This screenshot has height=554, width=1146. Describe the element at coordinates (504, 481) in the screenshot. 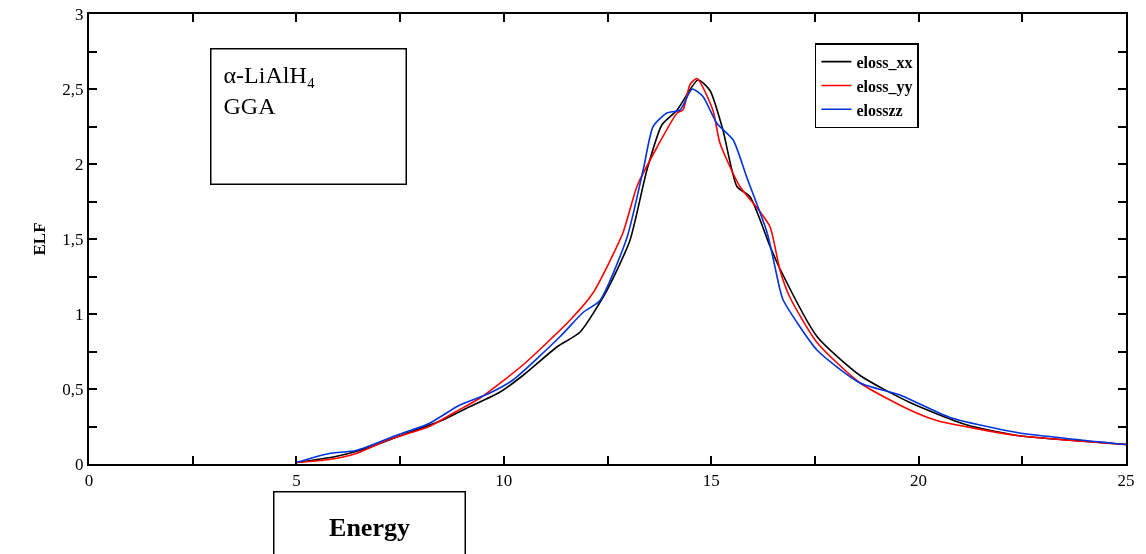

I see `x-tick-label: 10` at that location.